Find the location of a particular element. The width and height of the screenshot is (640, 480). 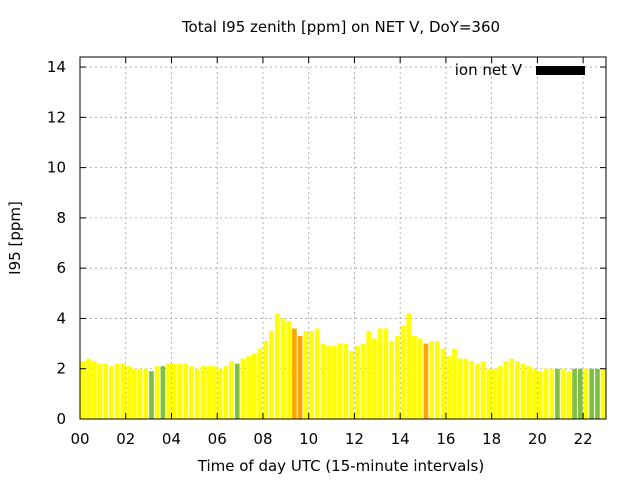

x-tick-label: 10 is located at coordinates (308, 439).